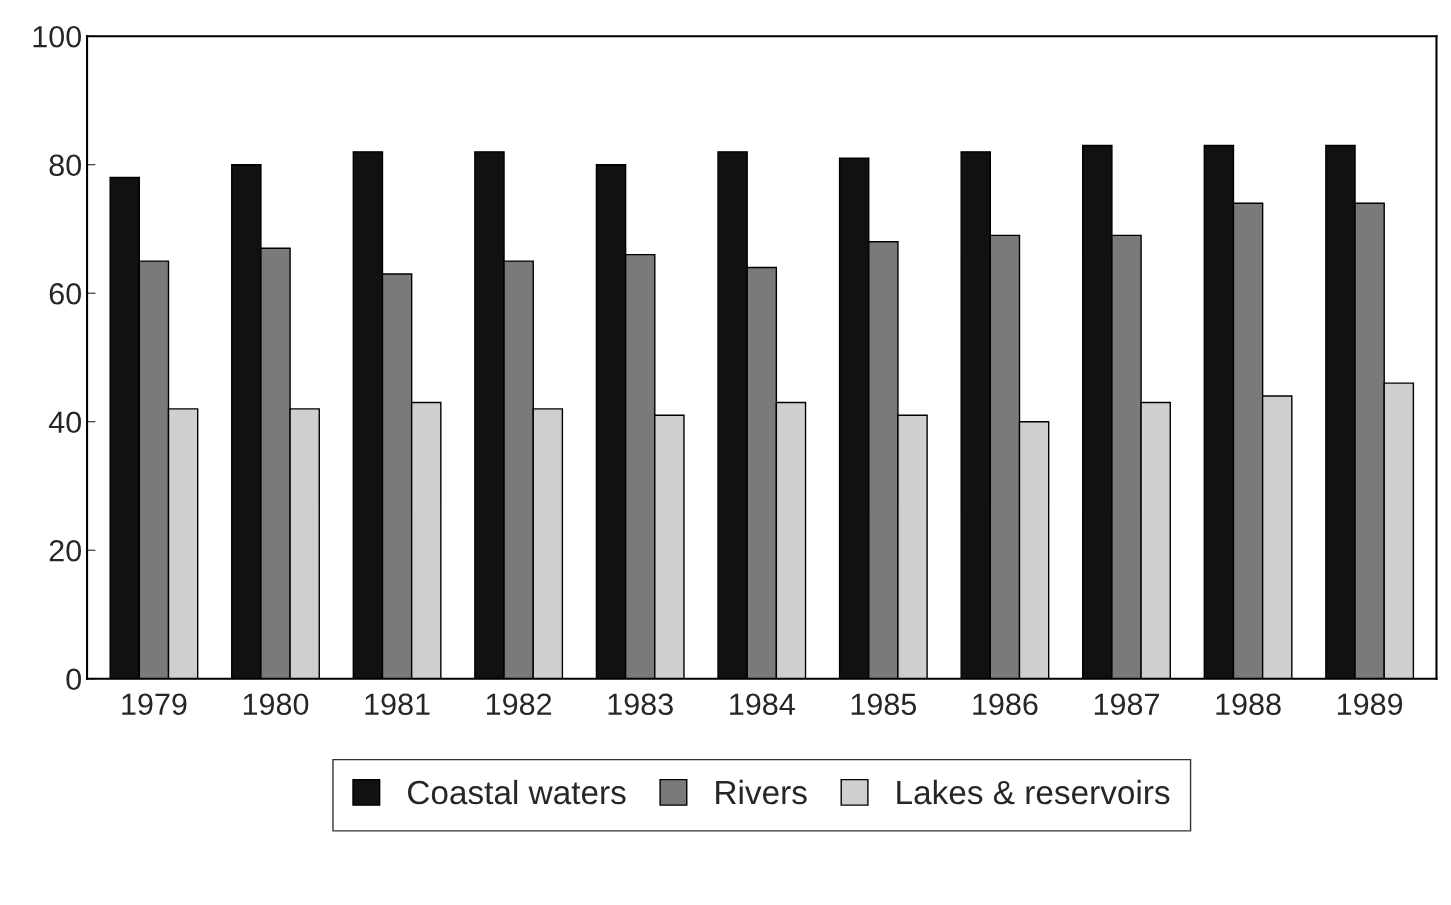 The width and height of the screenshot is (1451, 905). I want to click on x-tick-label: 1983, so click(640, 704).